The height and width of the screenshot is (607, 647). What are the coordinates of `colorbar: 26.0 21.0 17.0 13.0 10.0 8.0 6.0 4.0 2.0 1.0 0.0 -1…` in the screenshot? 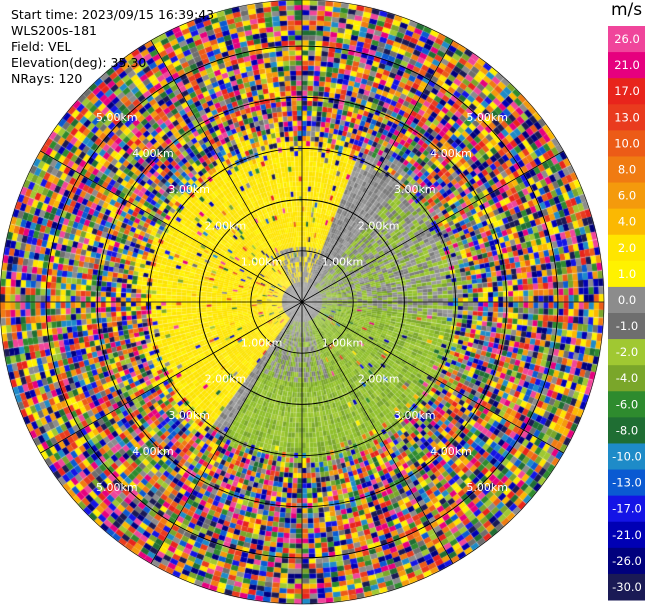 It's located at (626, 313).